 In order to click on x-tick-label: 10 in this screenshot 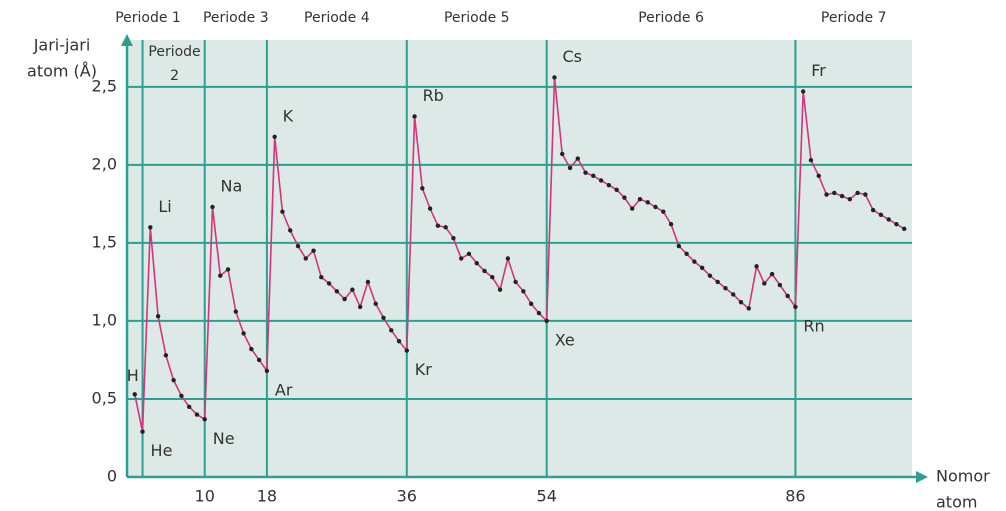, I will do `click(205, 496)`.